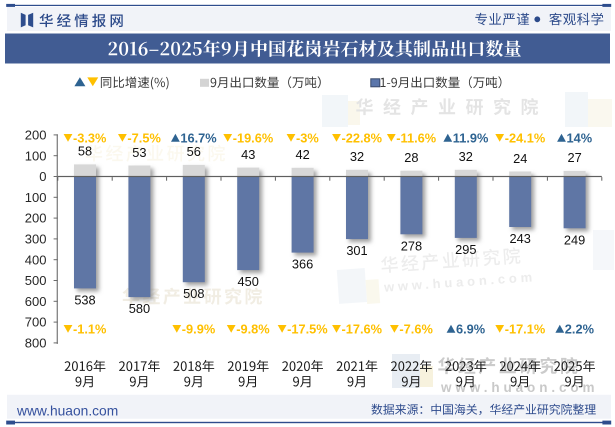 The width and height of the screenshot is (615, 427). I want to click on svg-text: 538, so click(84, 299).